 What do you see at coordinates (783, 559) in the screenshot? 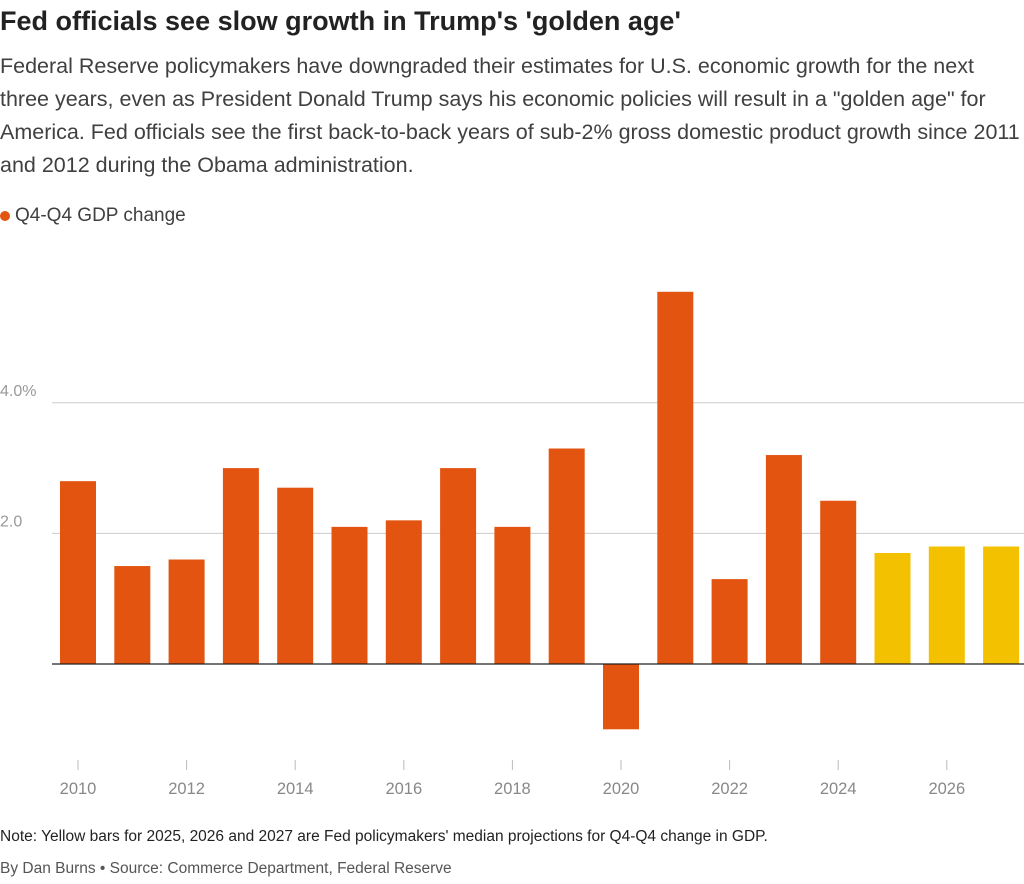
I see `bar-2023` at bounding box center [783, 559].